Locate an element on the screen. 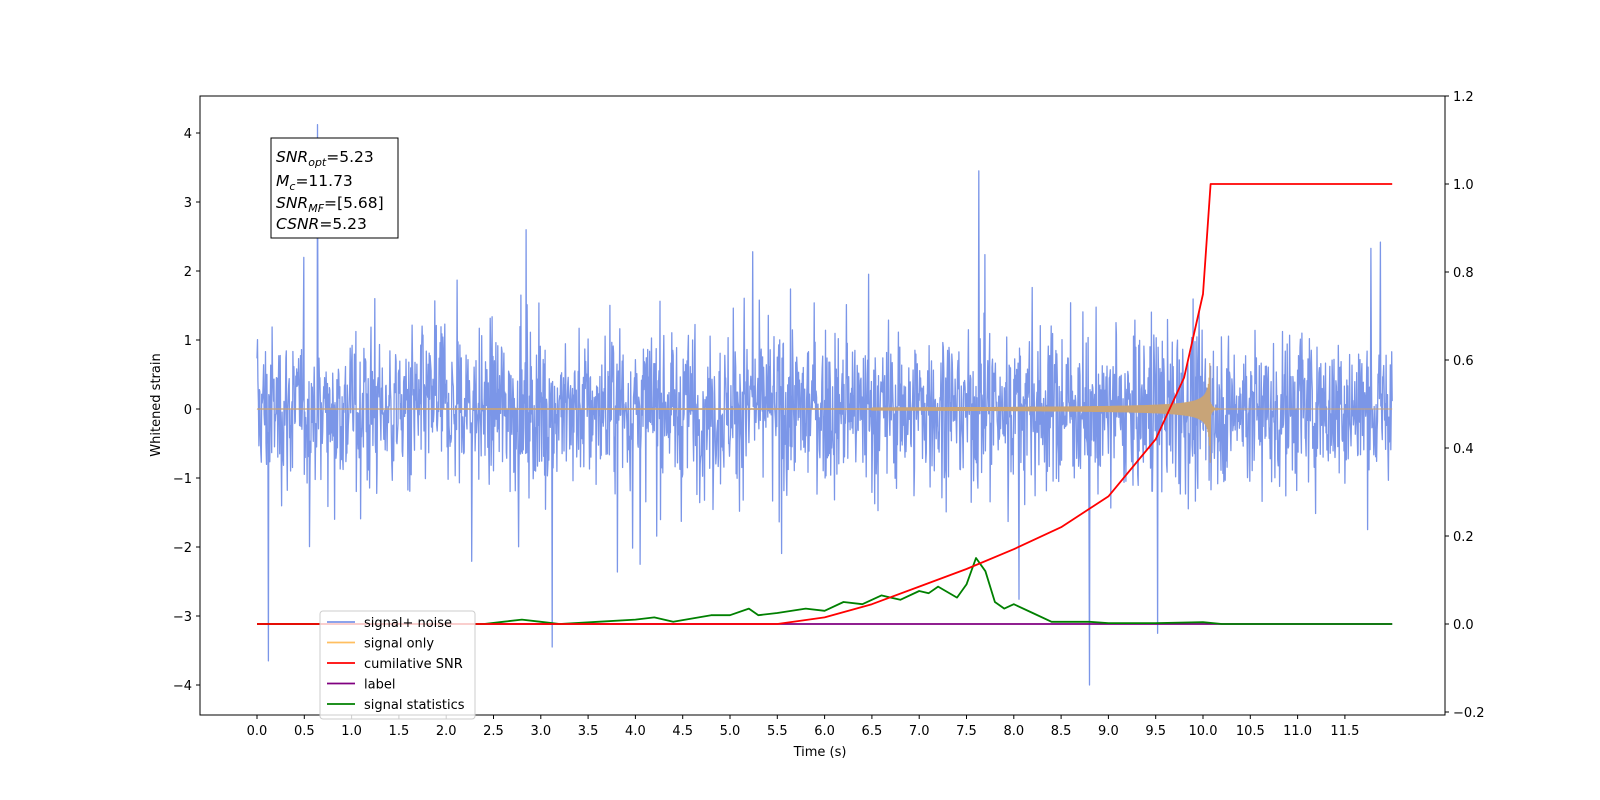  series-signal-statistics is located at coordinates (825, 591).